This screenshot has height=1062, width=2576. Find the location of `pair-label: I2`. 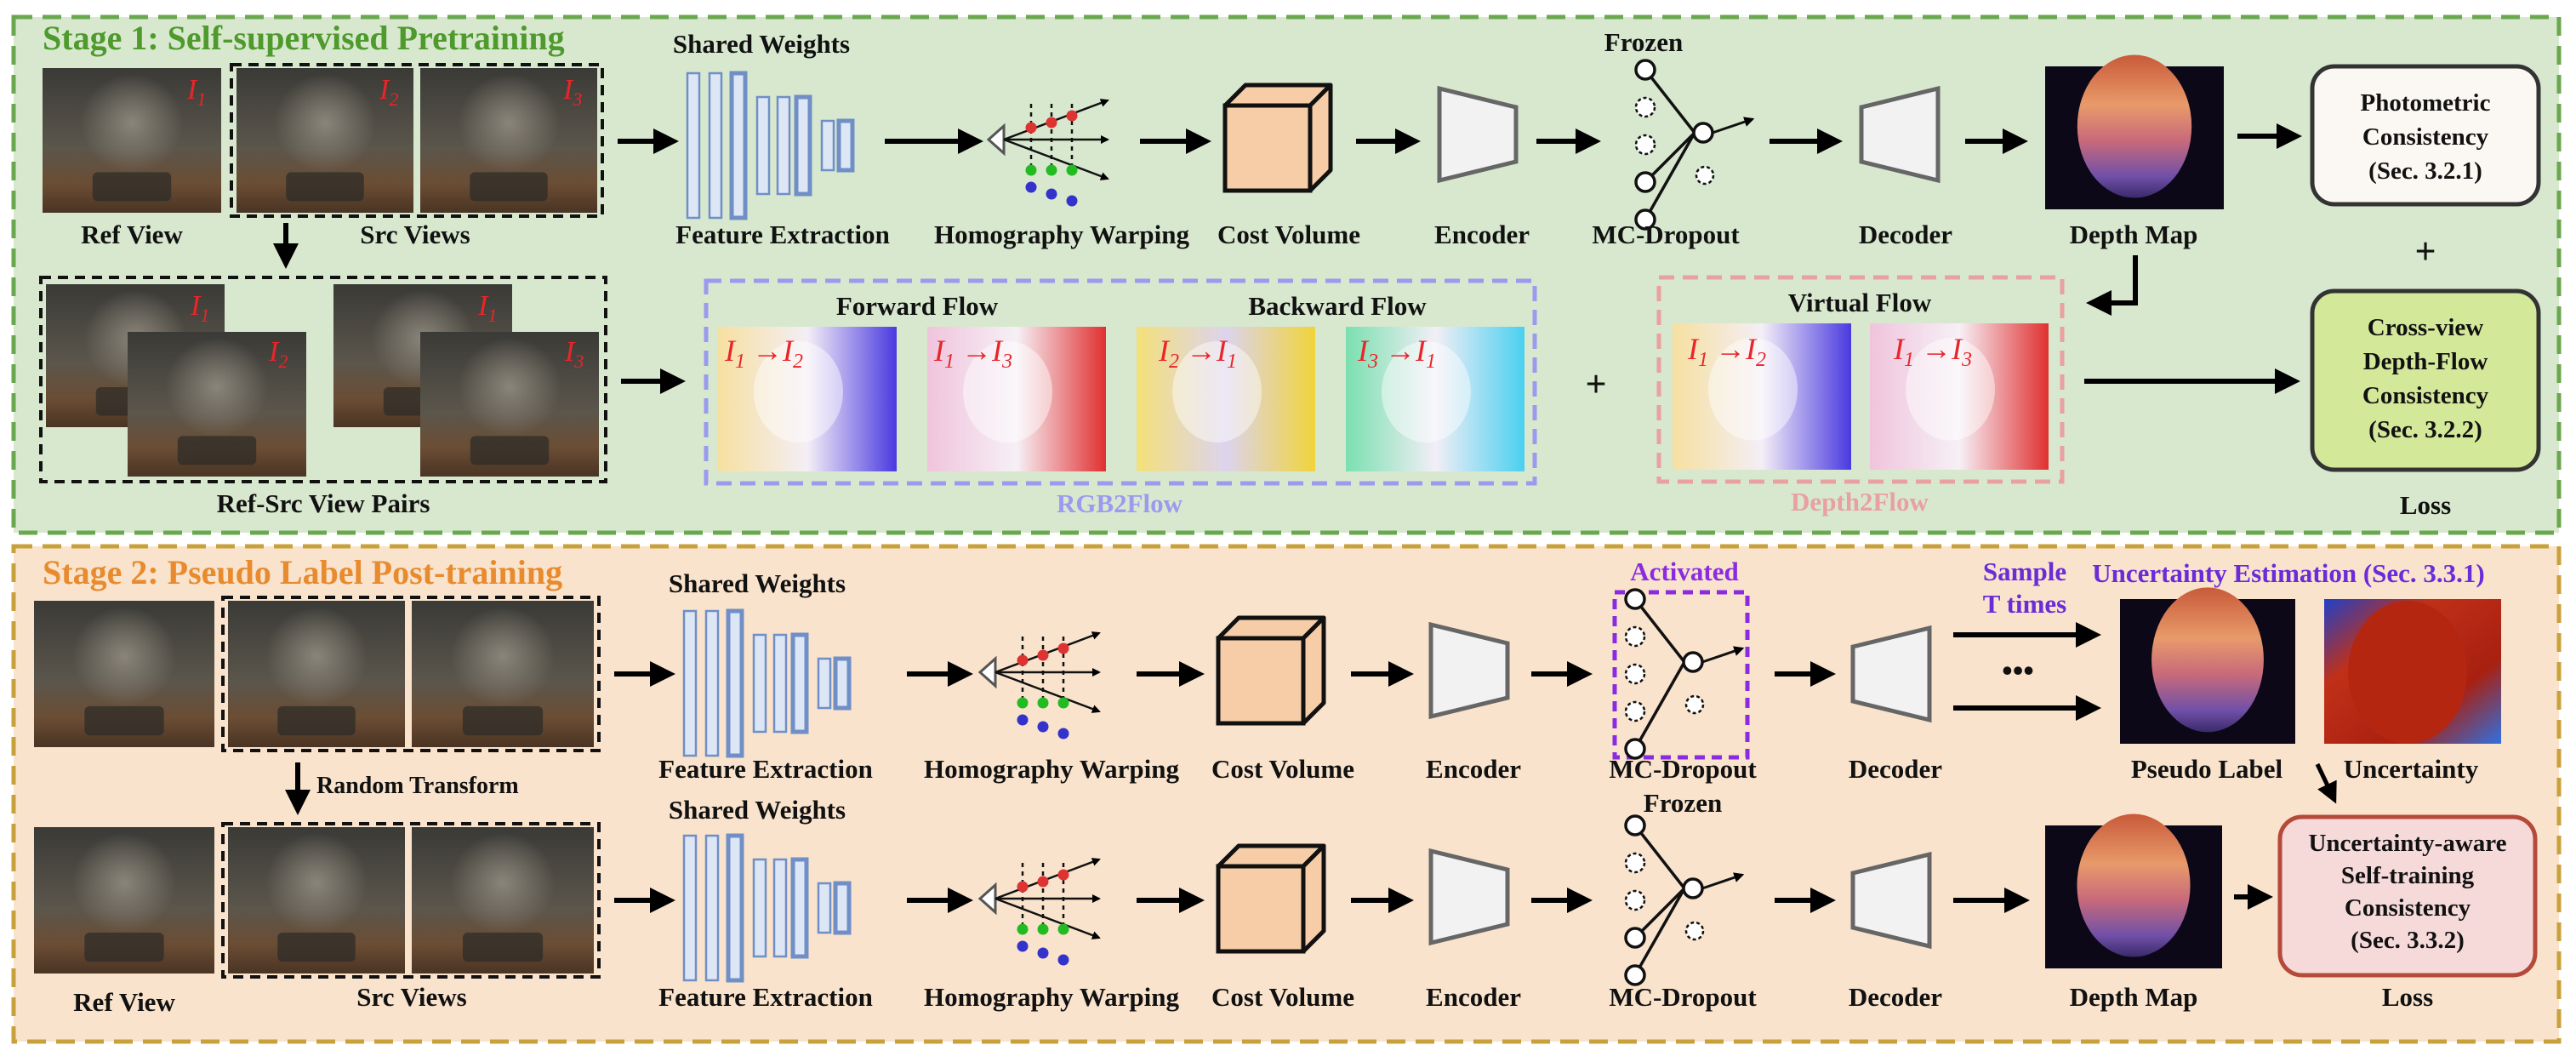

pair-label: I2 is located at coordinates (278, 354).